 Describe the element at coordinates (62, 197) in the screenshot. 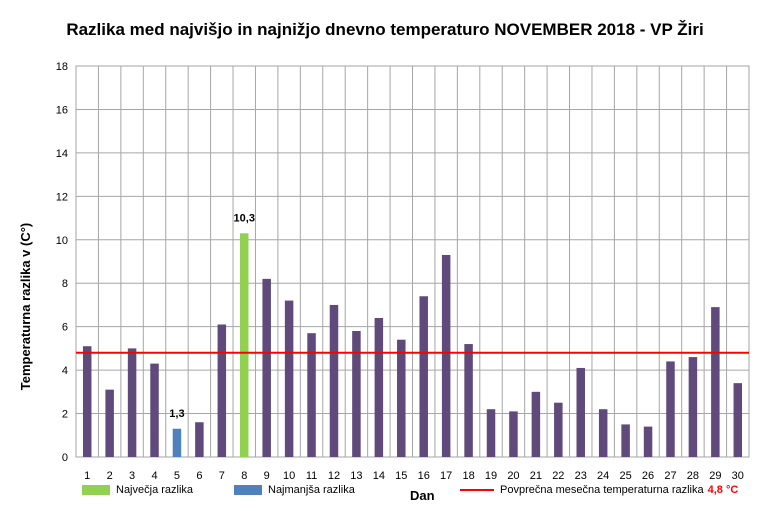

I see `y-tick-label: 12` at that location.